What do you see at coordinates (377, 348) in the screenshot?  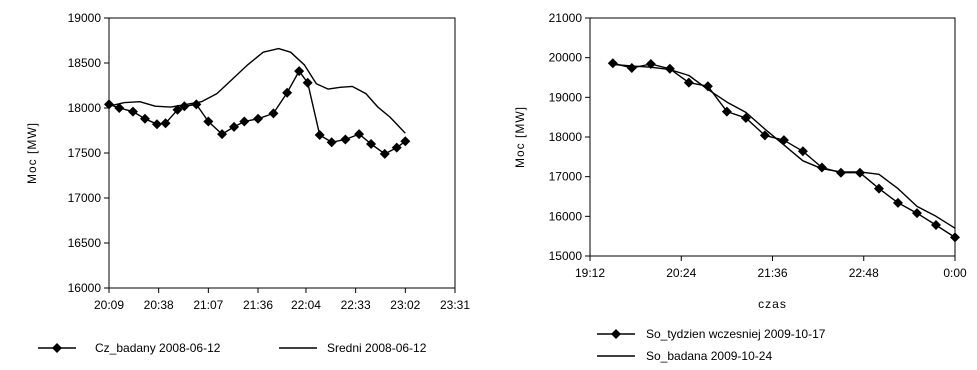 I see `legend-label: Sredni 2008-06-12` at bounding box center [377, 348].